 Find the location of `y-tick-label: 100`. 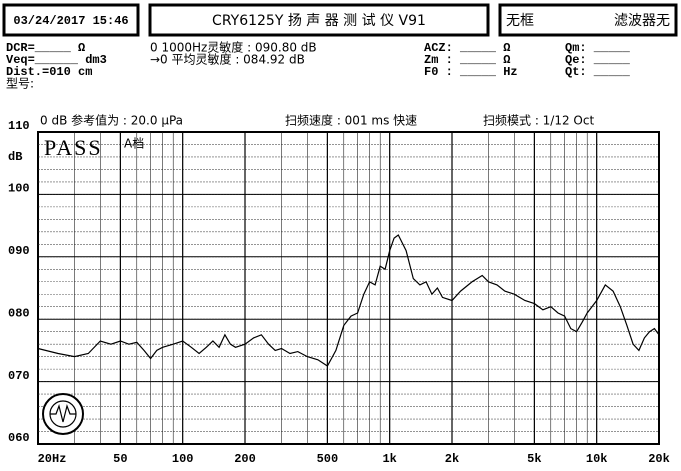

y-tick-label: 100 is located at coordinates (19, 189).